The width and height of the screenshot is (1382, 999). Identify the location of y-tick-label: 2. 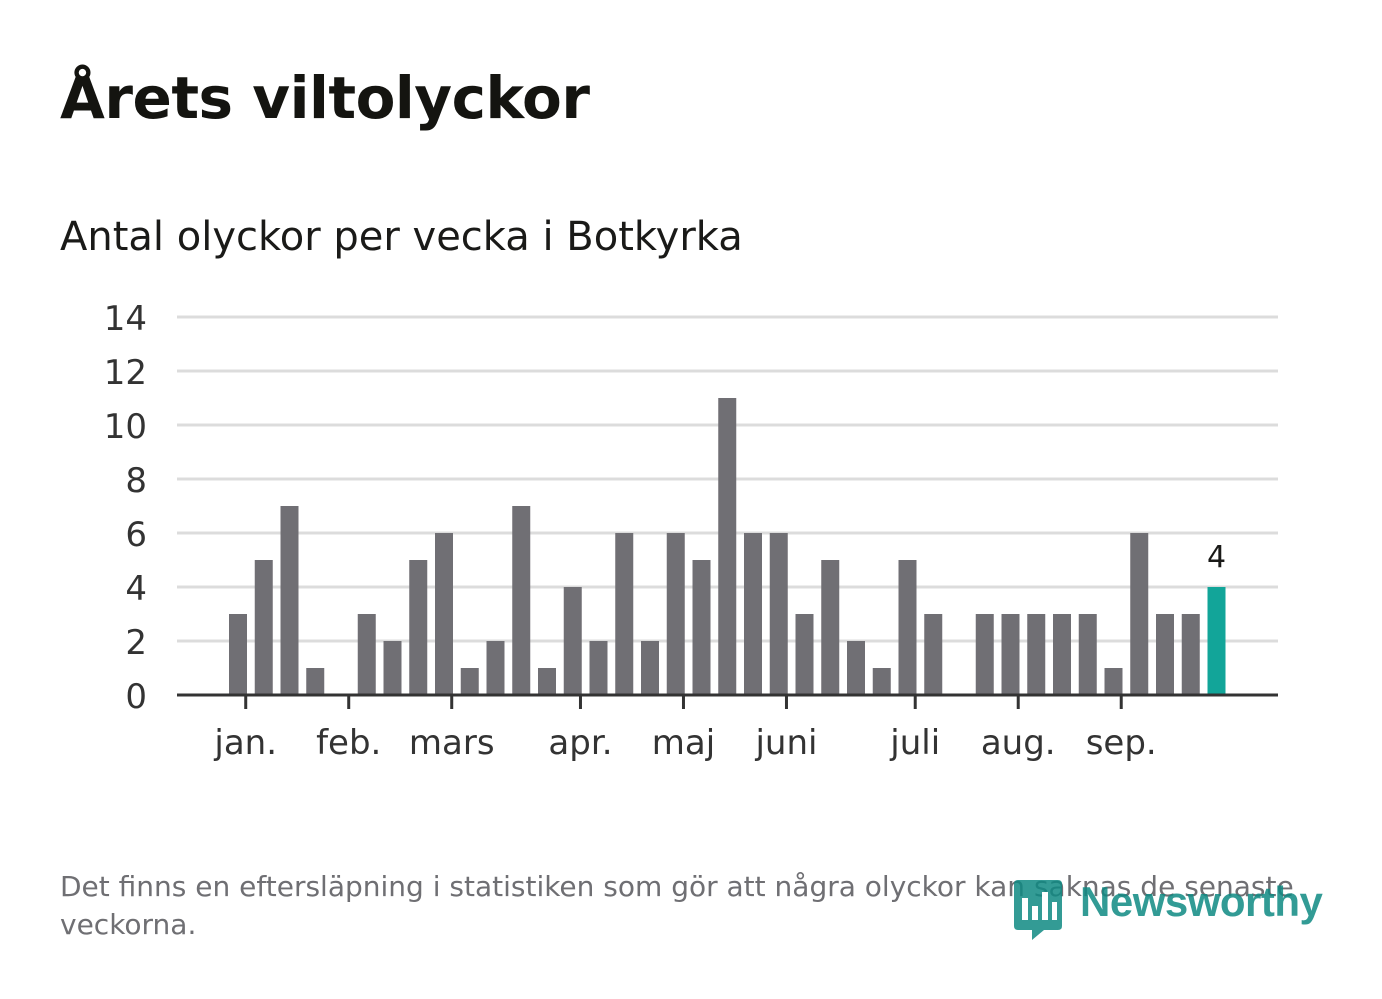
(136, 643).